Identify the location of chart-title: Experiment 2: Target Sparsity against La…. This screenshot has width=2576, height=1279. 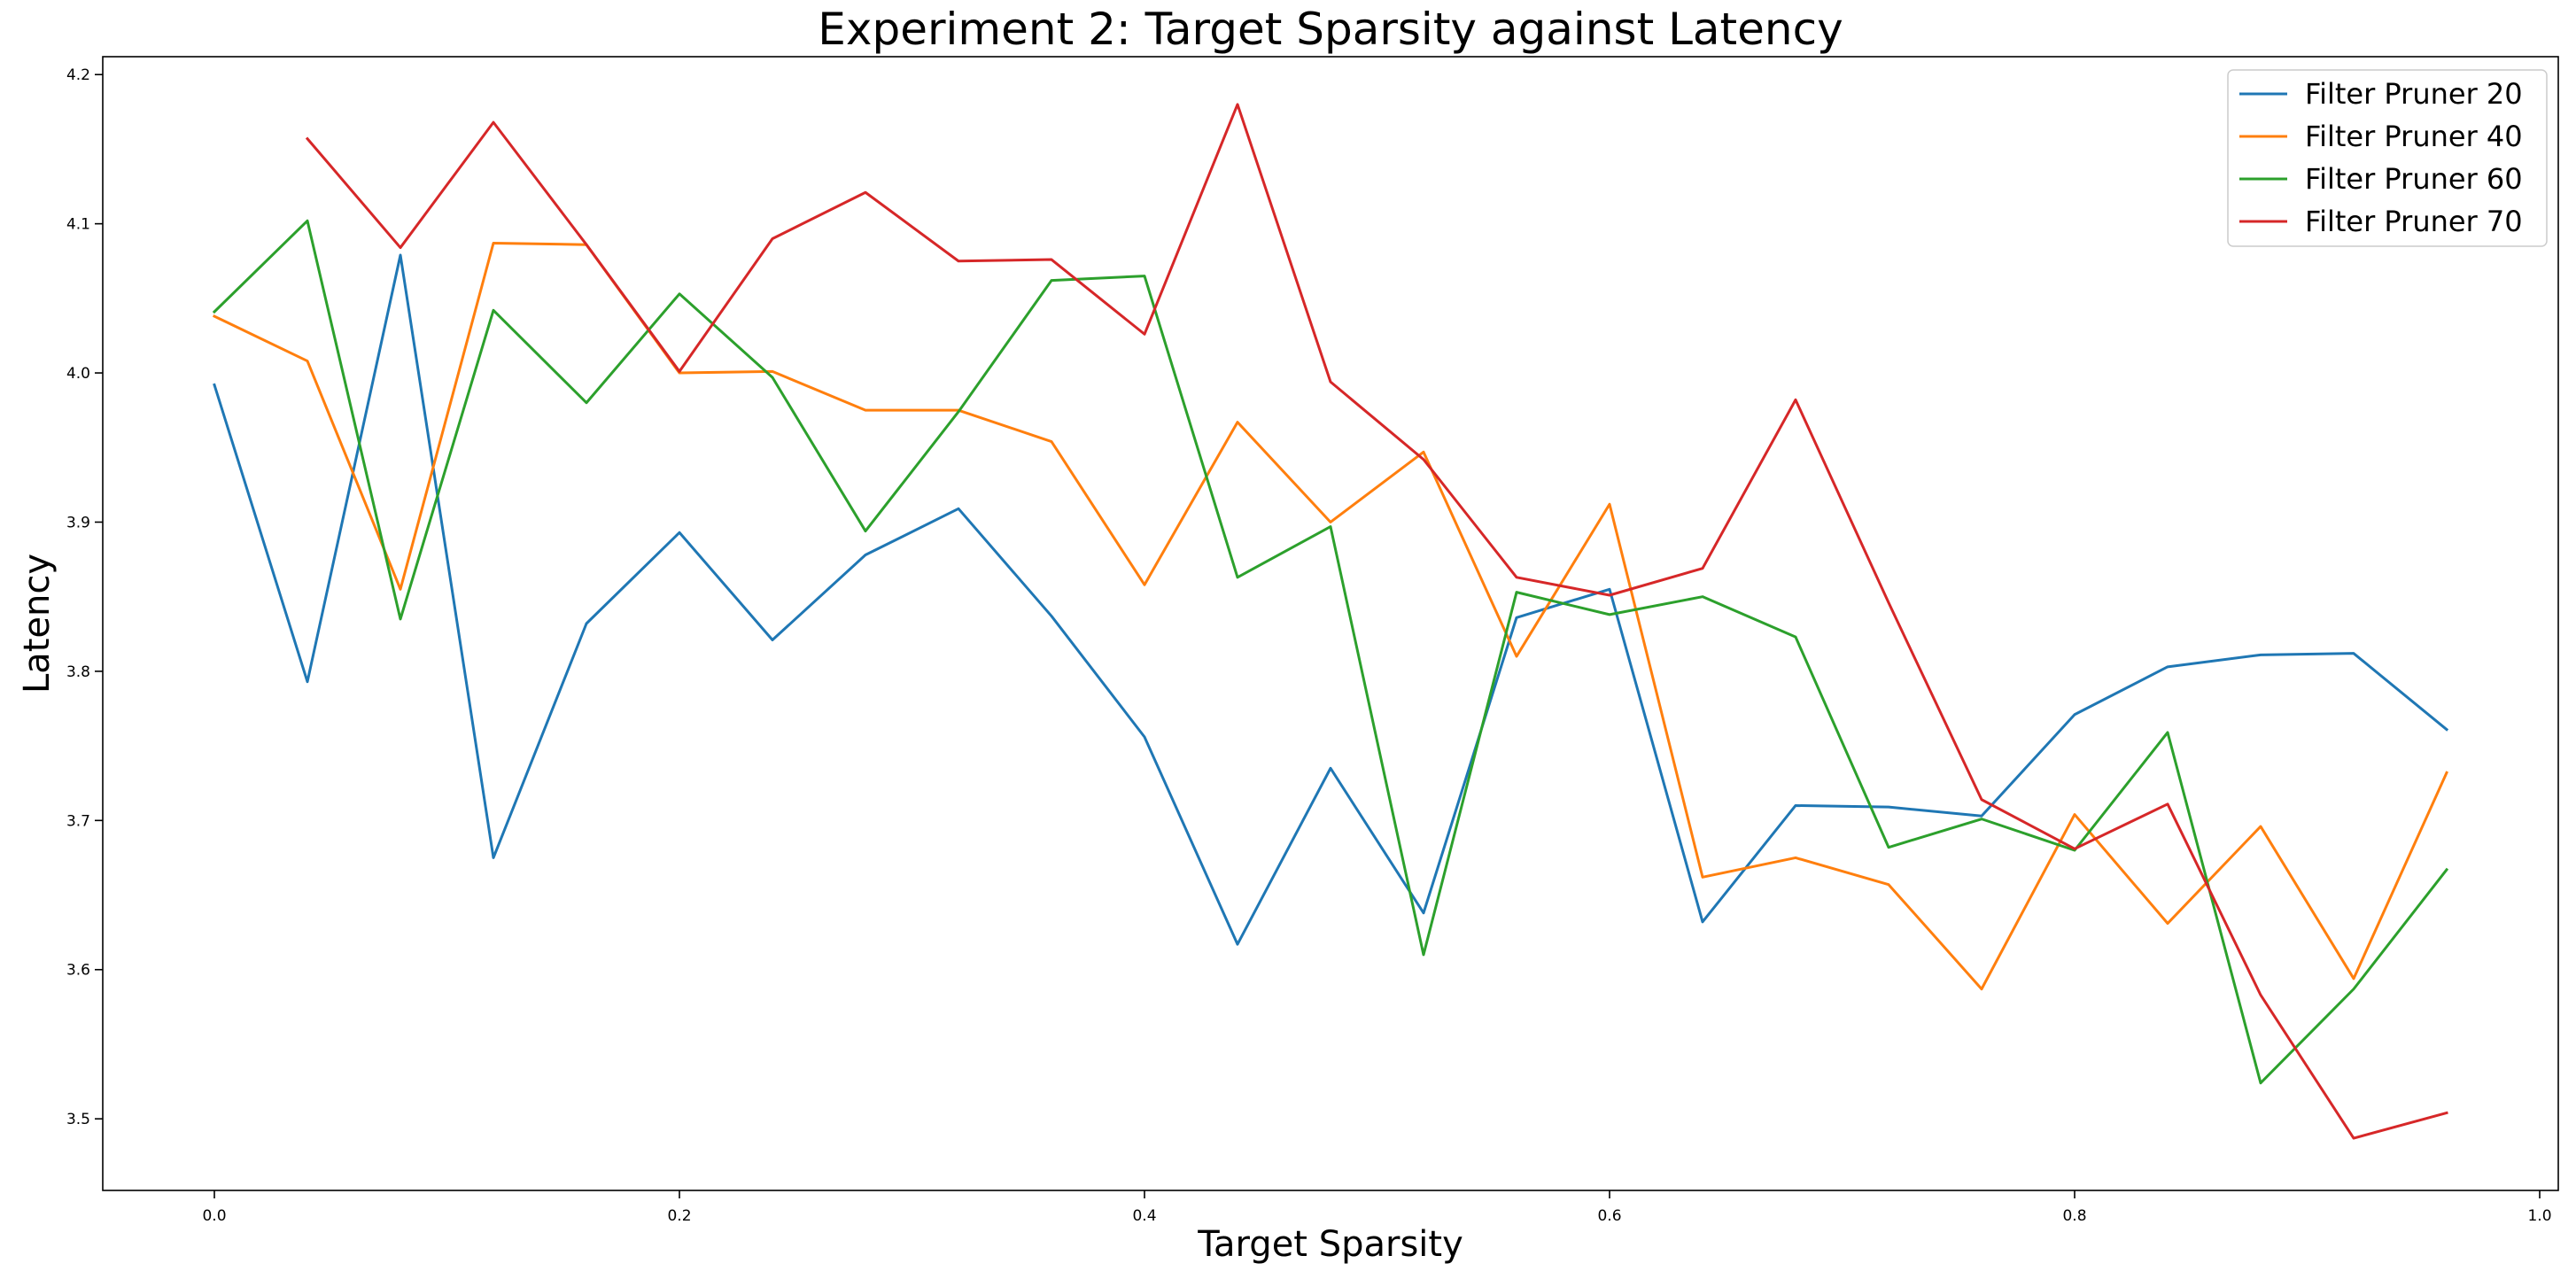
(1330, 30).